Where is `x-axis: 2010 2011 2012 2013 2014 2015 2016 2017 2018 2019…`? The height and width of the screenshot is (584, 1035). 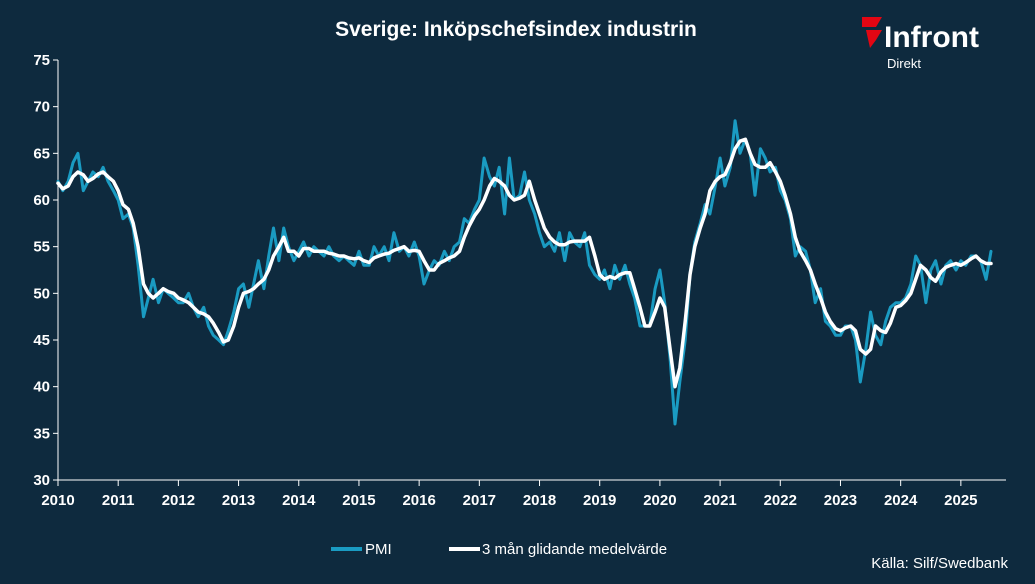
x-axis: 2010 2011 2012 2013 2014 2015 2016 2017 2018 2019… is located at coordinates (523, 494).